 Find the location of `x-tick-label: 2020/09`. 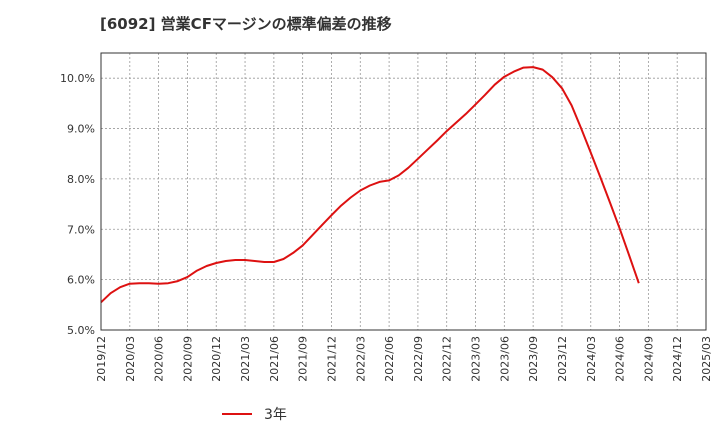

x-tick-label: 2020/09 is located at coordinates (187, 359).